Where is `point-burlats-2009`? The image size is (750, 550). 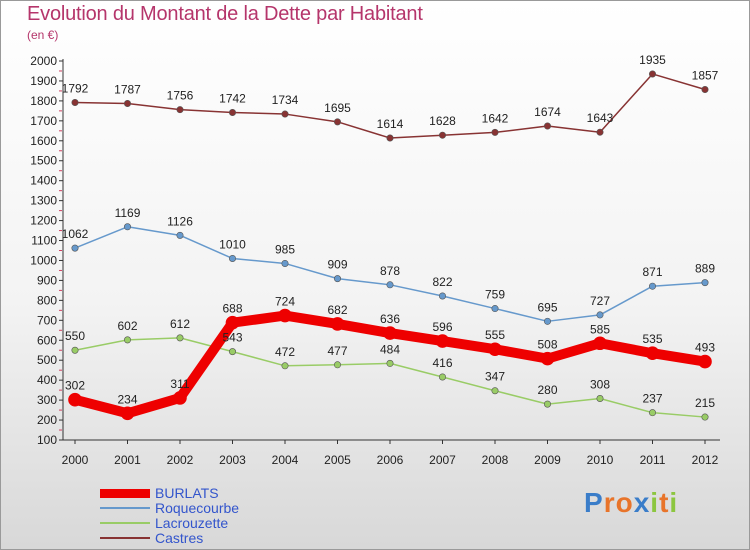 point-burlats-2009 is located at coordinates (547, 358).